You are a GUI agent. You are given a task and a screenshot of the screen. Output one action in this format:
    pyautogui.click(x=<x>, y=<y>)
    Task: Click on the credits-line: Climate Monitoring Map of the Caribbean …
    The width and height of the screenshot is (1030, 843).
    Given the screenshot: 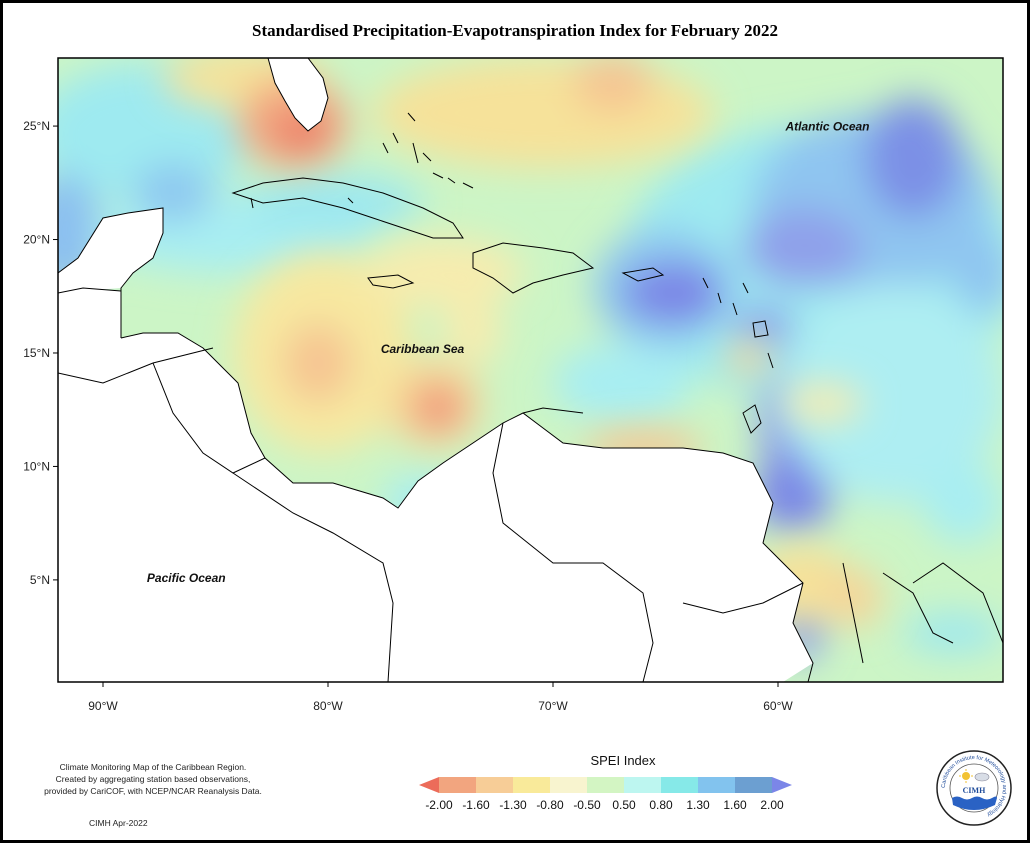 What is the action you would take?
    pyautogui.click(x=153, y=767)
    